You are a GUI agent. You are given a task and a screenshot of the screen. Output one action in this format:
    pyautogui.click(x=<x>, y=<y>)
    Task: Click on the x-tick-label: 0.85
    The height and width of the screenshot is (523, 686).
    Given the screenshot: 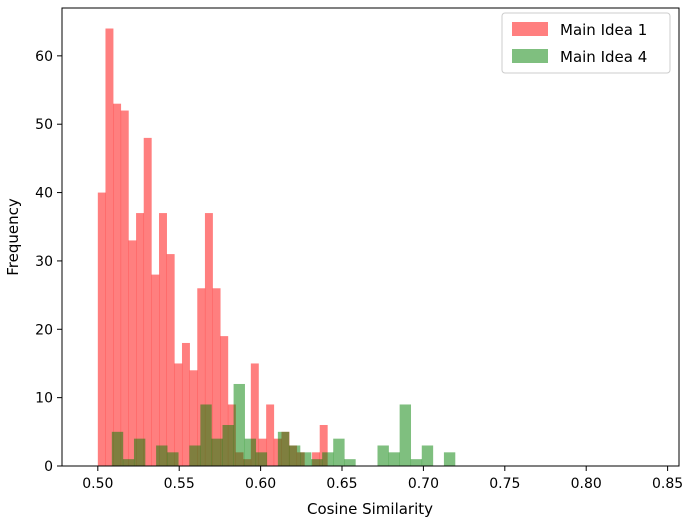 What is the action you would take?
    pyautogui.click(x=667, y=484)
    